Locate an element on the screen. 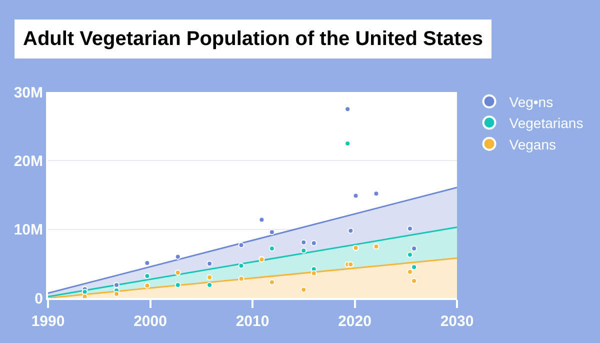  x-tick-label: 2030 is located at coordinates (457, 321).